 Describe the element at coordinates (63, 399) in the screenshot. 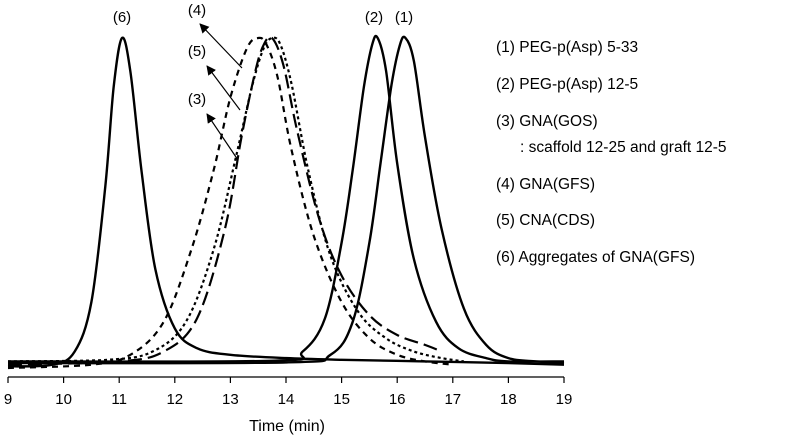

I see `x-tick-label: 10` at that location.